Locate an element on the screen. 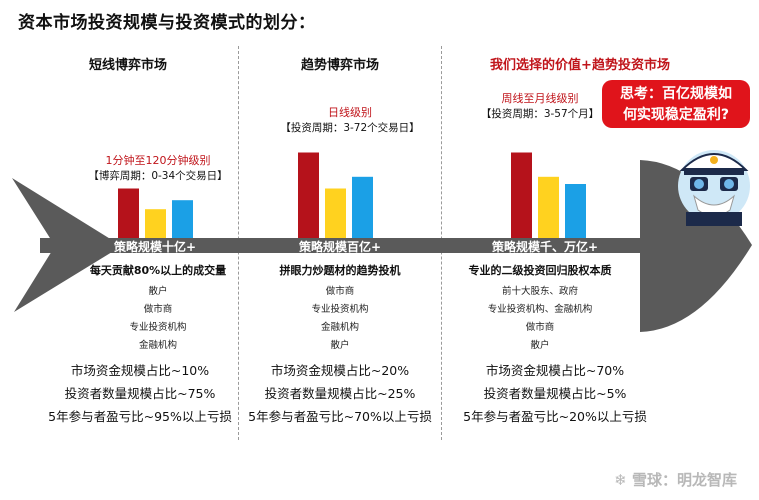  stat-line: 5年参与者盈亏比~70%以上亏损 is located at coordinates (340, 416).